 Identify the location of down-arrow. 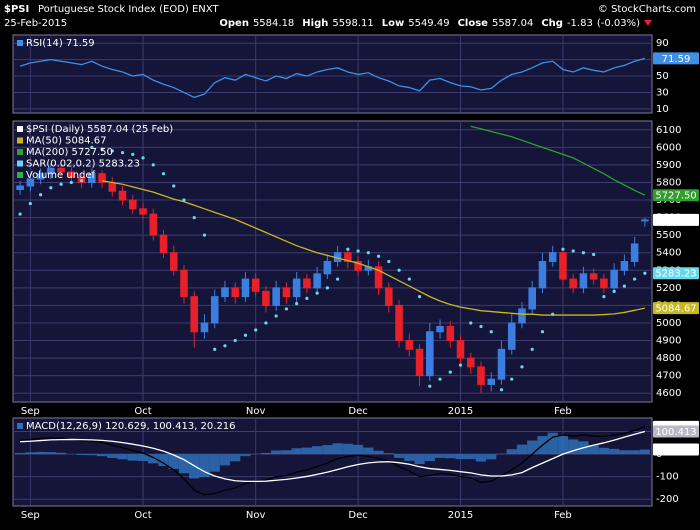
(648, 23).